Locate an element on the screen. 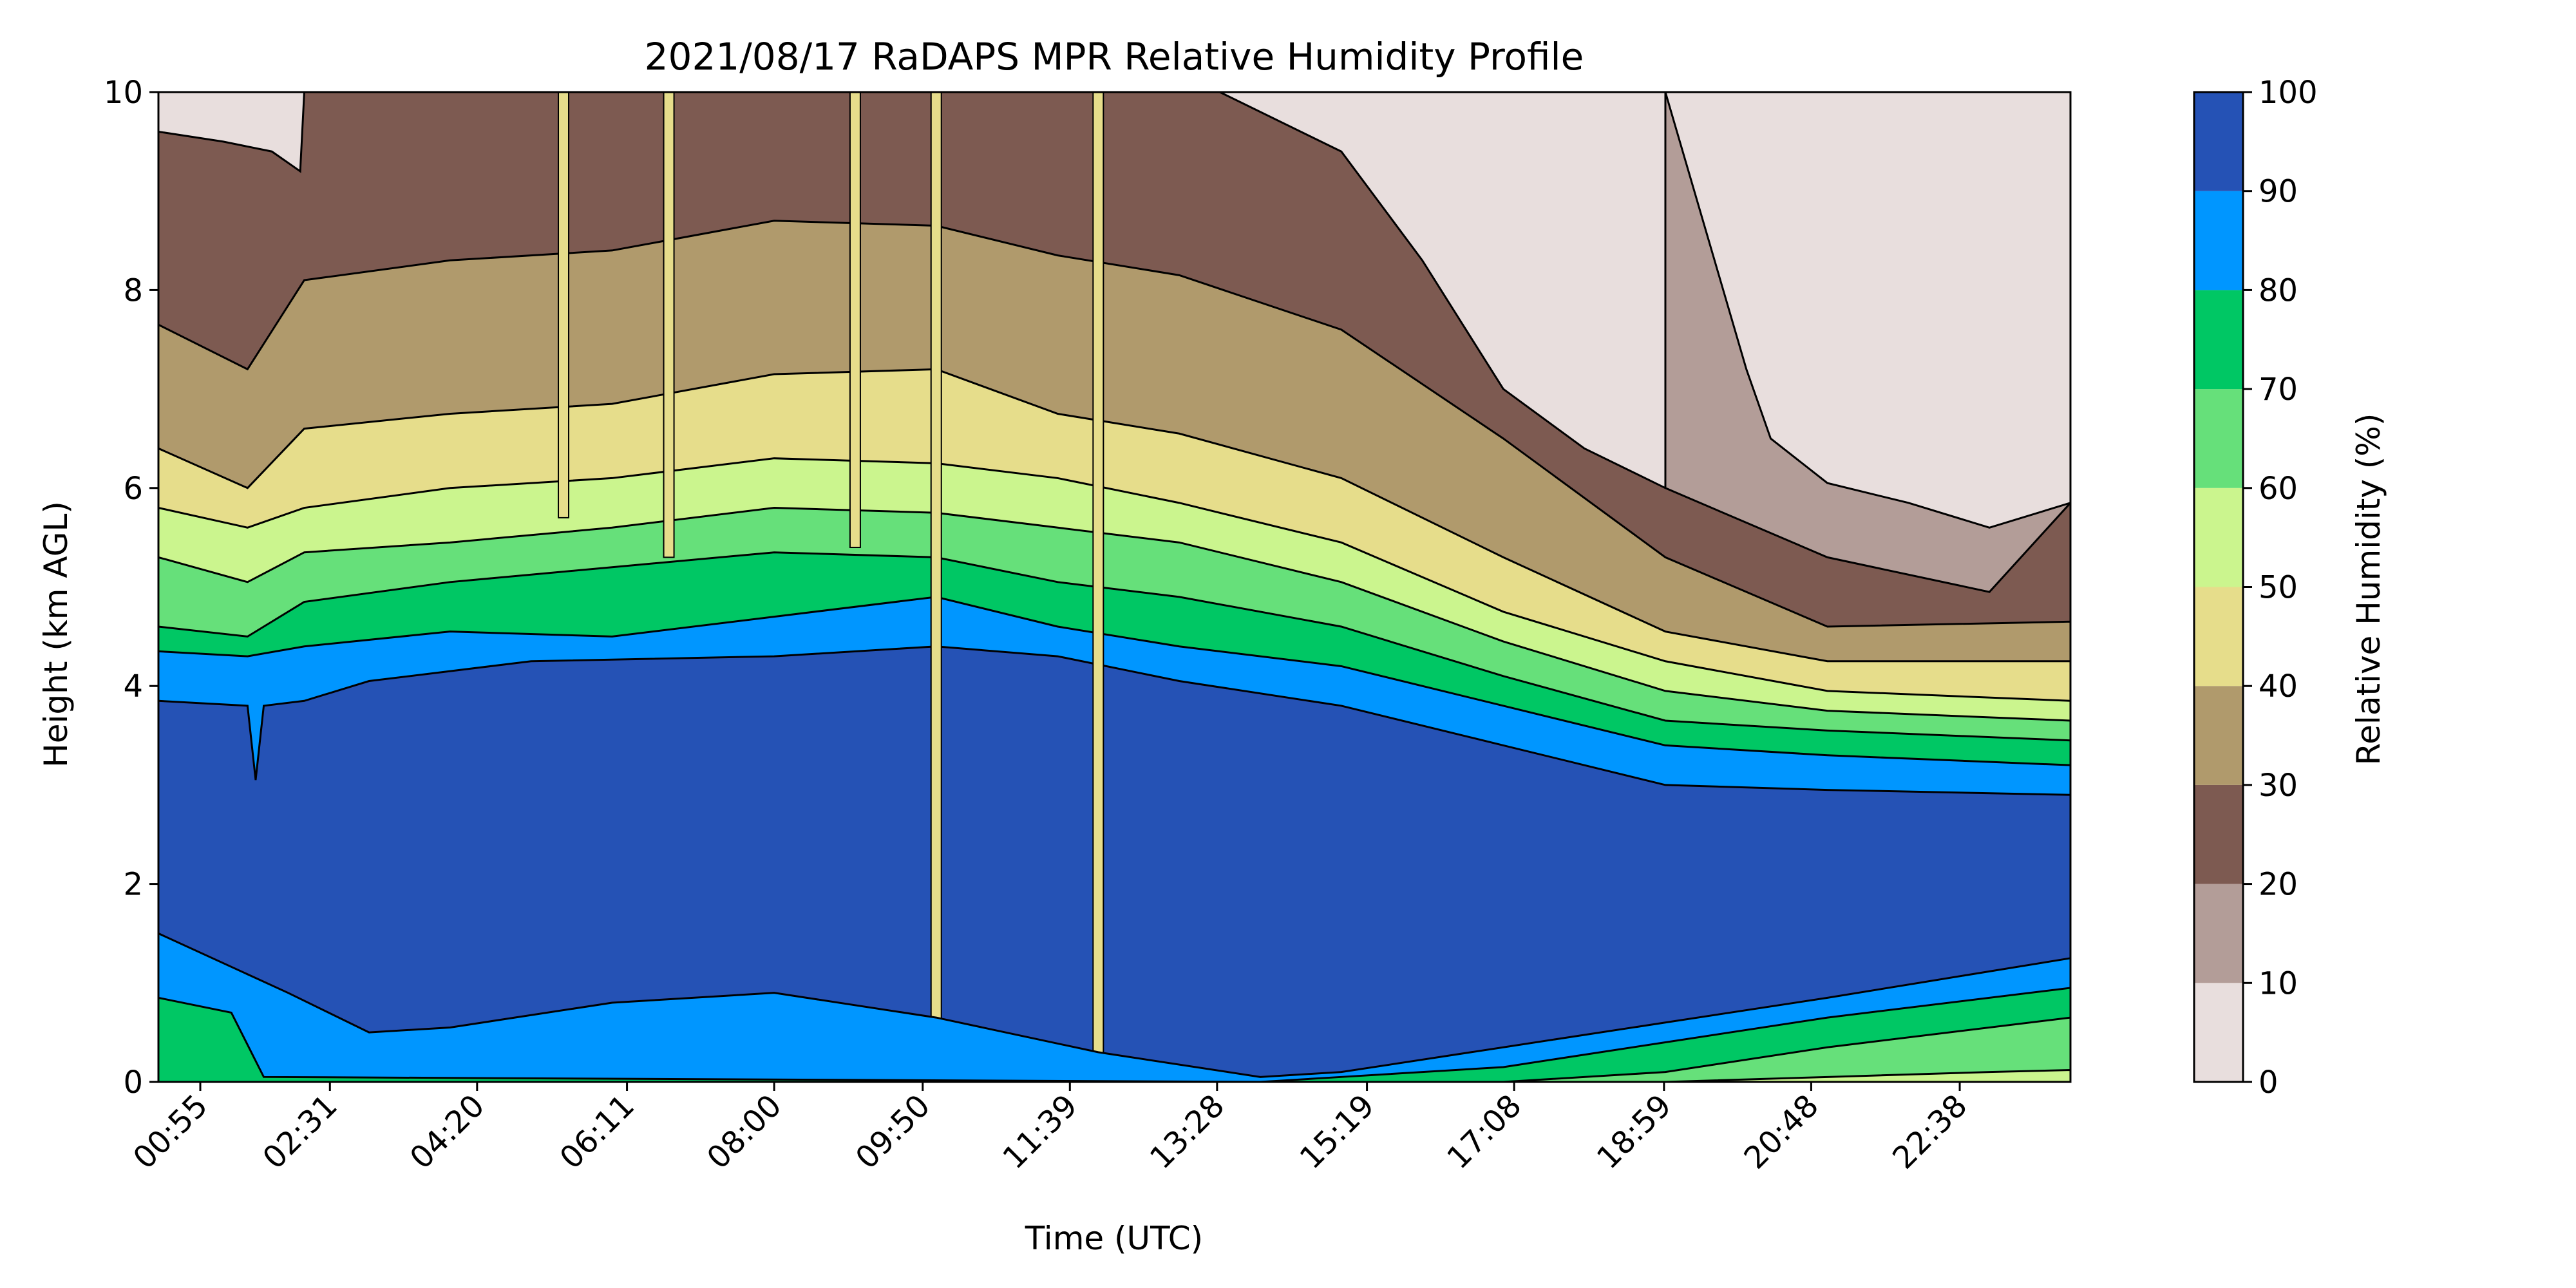 The height and width of the screenshot is (1288, 2576). x-tick-label: 13:28 is located at coordinates (1187, 1132).